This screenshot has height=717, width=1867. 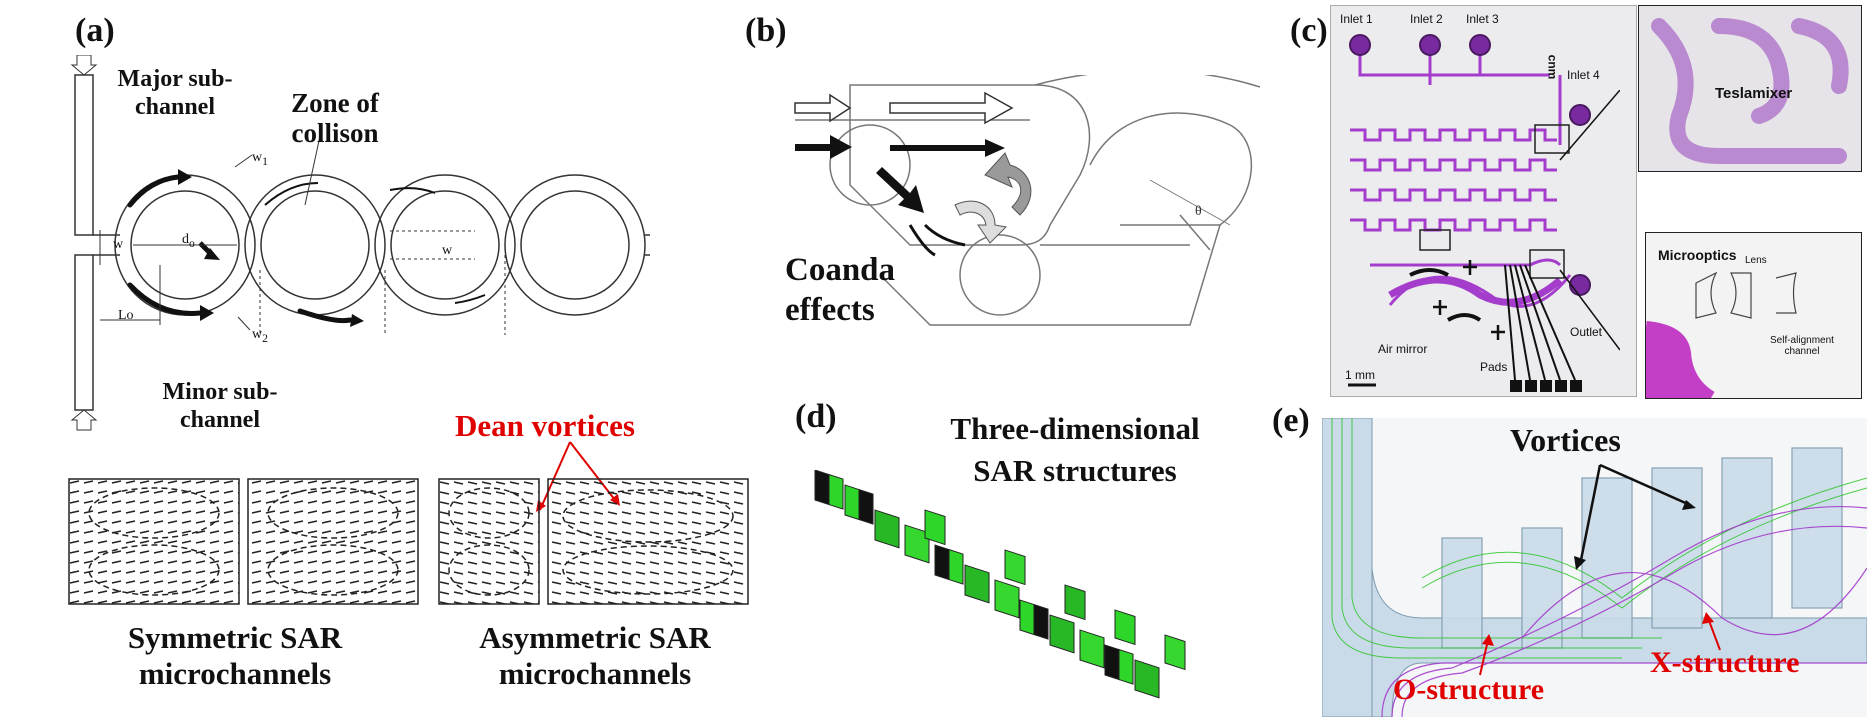 What do you see at coordinates (816, 416) in the screenshot?
I see `panel-d-label: (d)` at bounding box center [816, 416].